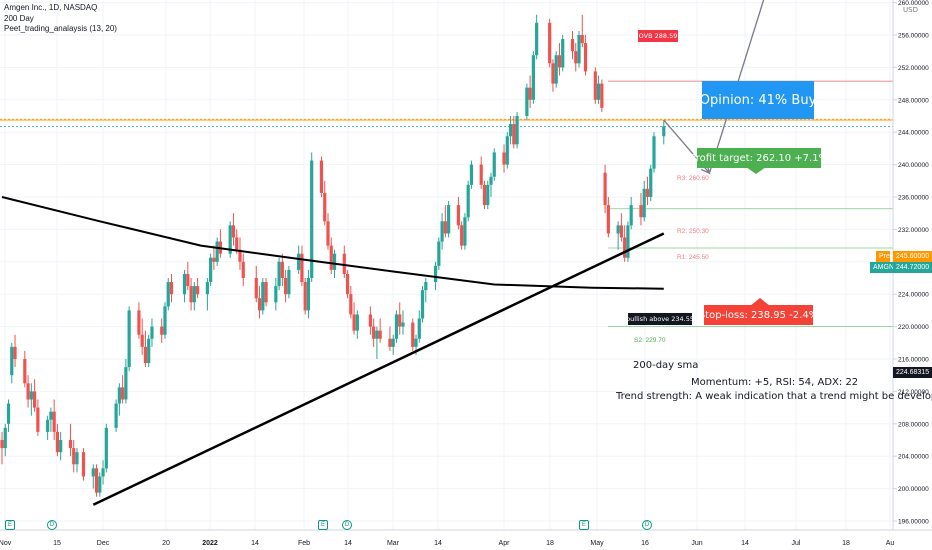  I want to click on price-tick-label: 244.00000, so click(913, 133).